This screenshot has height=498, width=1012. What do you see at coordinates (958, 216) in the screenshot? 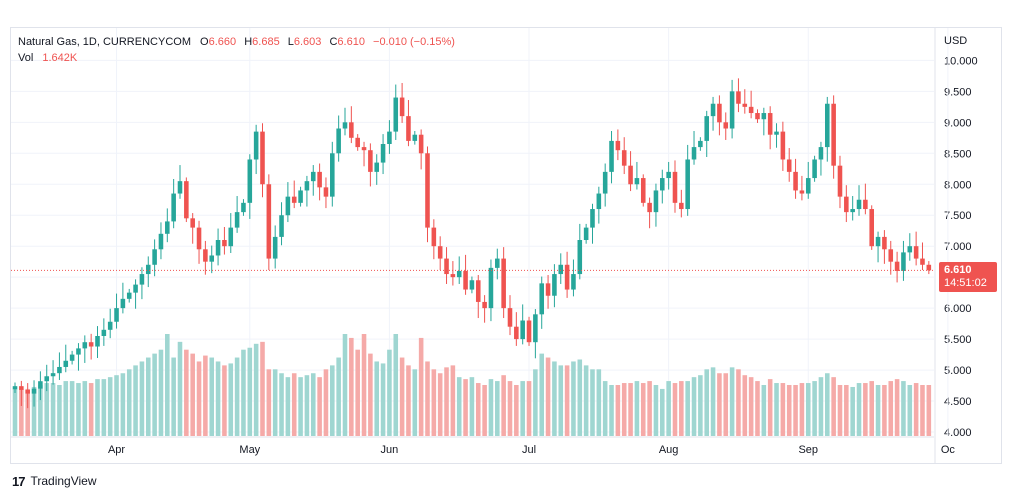
I see `y-tick-label: 7.500` at bounding box center [958, 216].